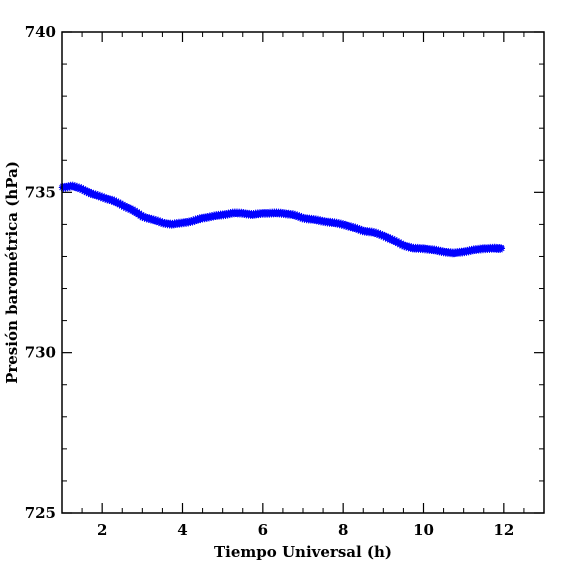 The image size is (574, 574). What do you see at coordinates (102, 530) in the screenshot?
I see `x-tick-label: 2` at bounding box center [102, 530].